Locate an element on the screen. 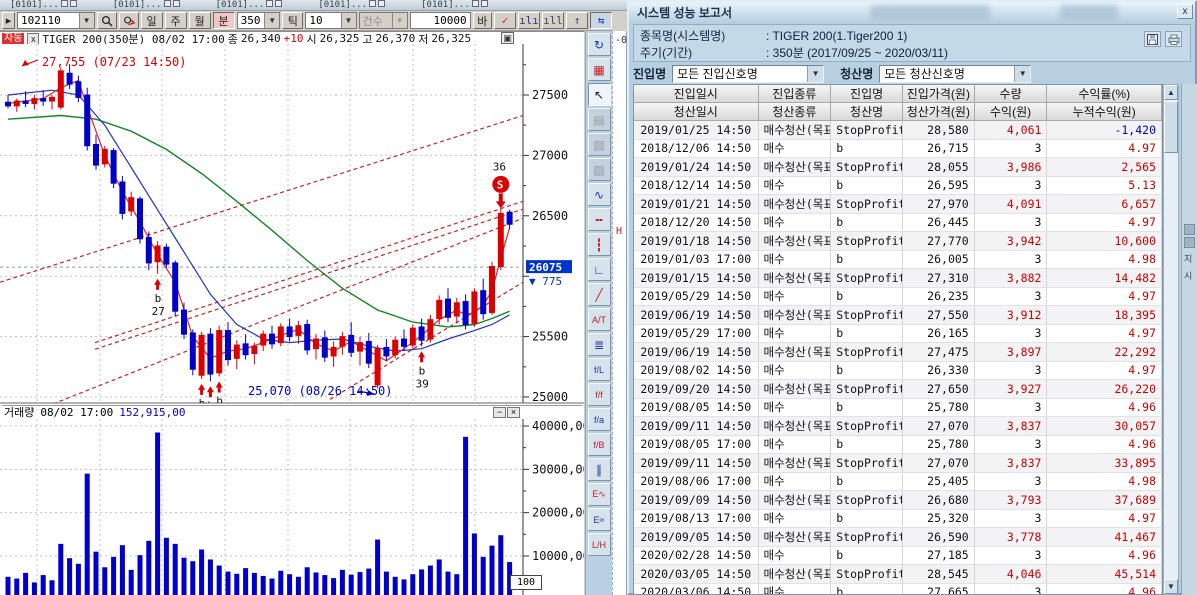  refresh-button: ⇆ is located at coordinates (601, 20).